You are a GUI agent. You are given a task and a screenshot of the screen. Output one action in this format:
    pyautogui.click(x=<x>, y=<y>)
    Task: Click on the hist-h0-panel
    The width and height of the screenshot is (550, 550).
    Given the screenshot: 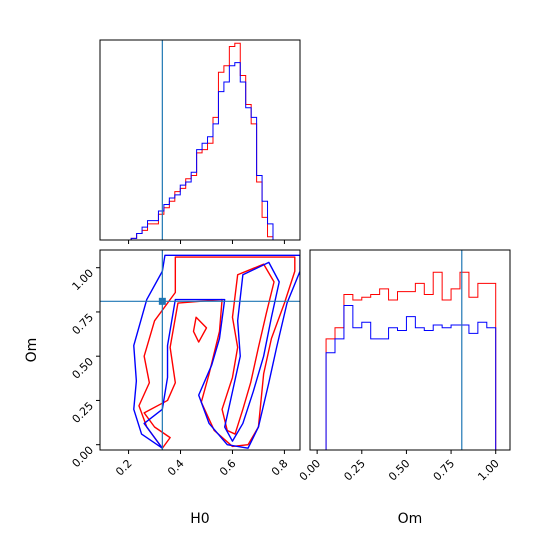 What is the action you would take?
    pyautogui.click(x=200, y=141)
    